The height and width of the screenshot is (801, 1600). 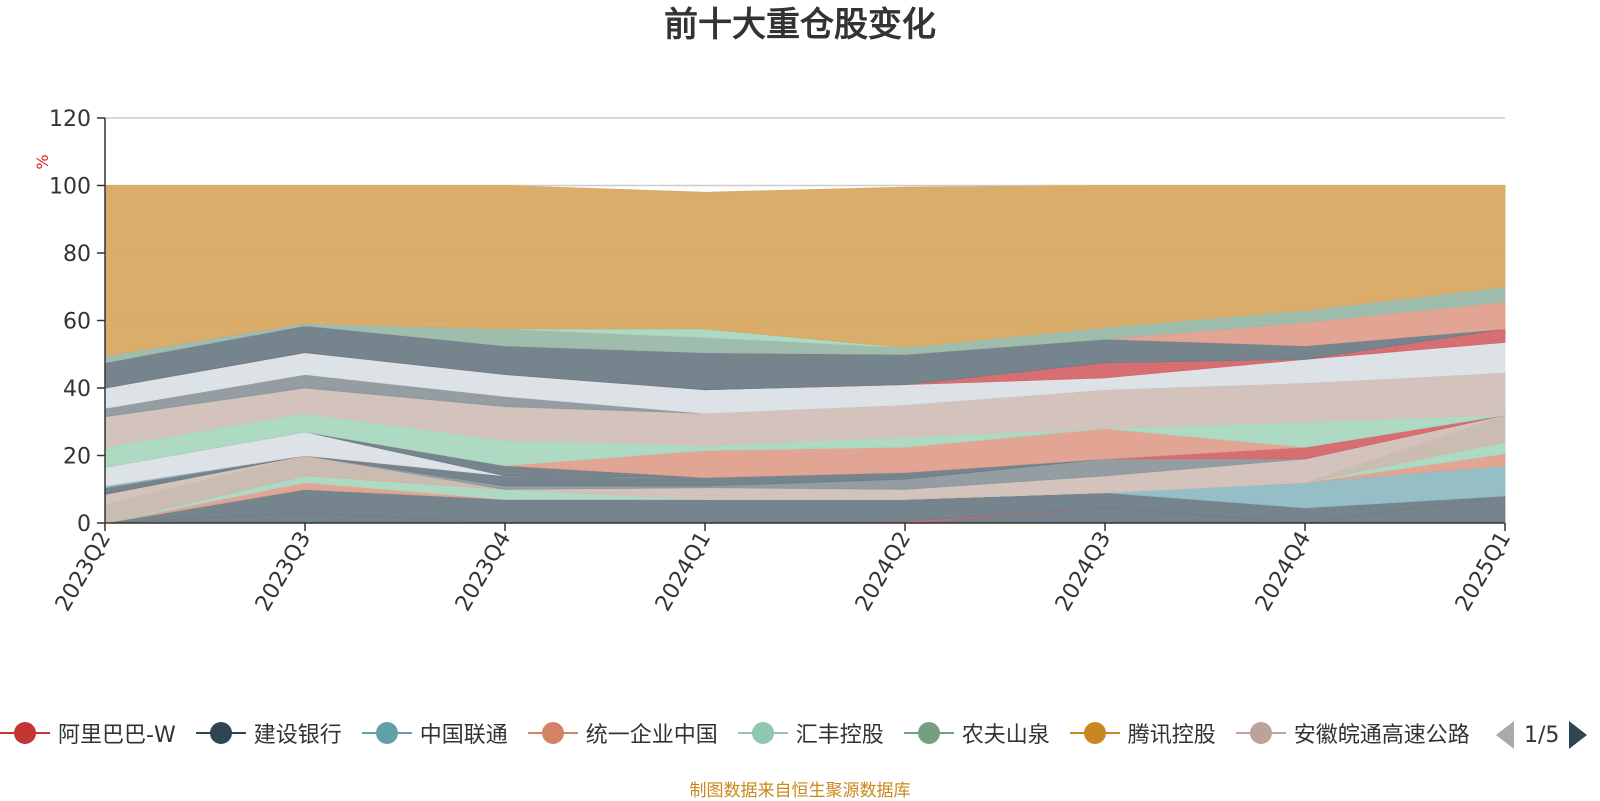 I want to click on y-tick-label: 0, so click(x=84, y=524).